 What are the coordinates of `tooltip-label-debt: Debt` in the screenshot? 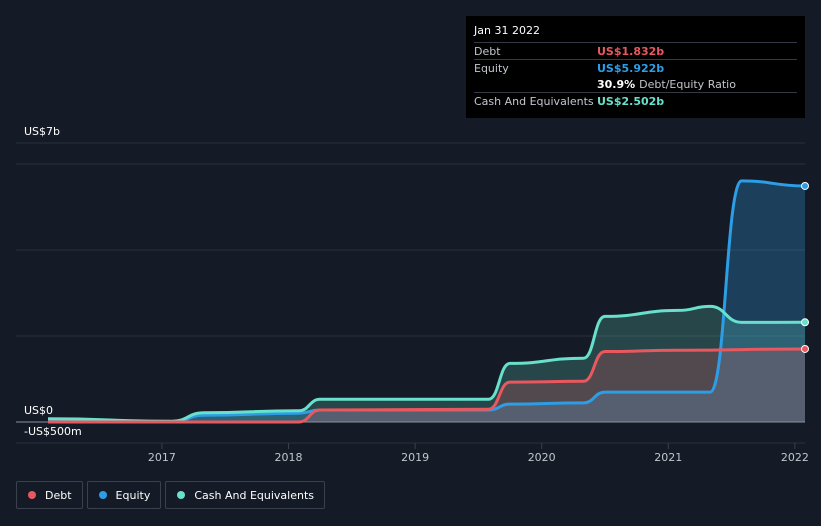 It's located at (487, 51).